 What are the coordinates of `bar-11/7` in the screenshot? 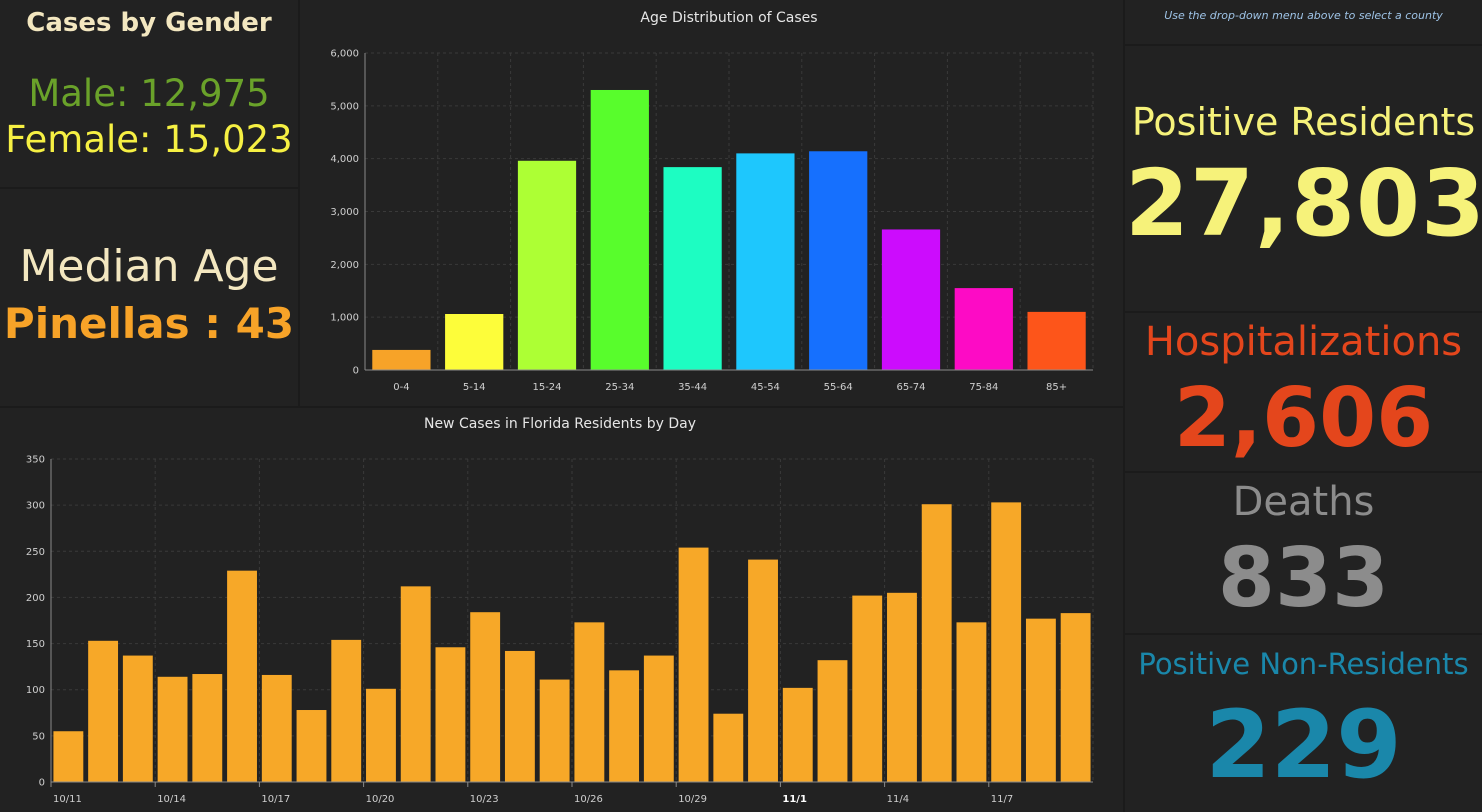 It's located at (1006, 642).